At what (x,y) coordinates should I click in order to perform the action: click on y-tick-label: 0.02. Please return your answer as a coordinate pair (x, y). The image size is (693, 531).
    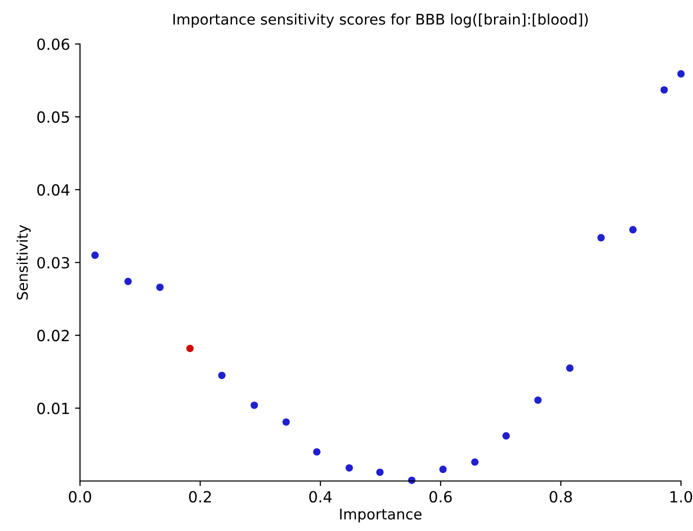
    Looking at the image, I should click on (53, 336).